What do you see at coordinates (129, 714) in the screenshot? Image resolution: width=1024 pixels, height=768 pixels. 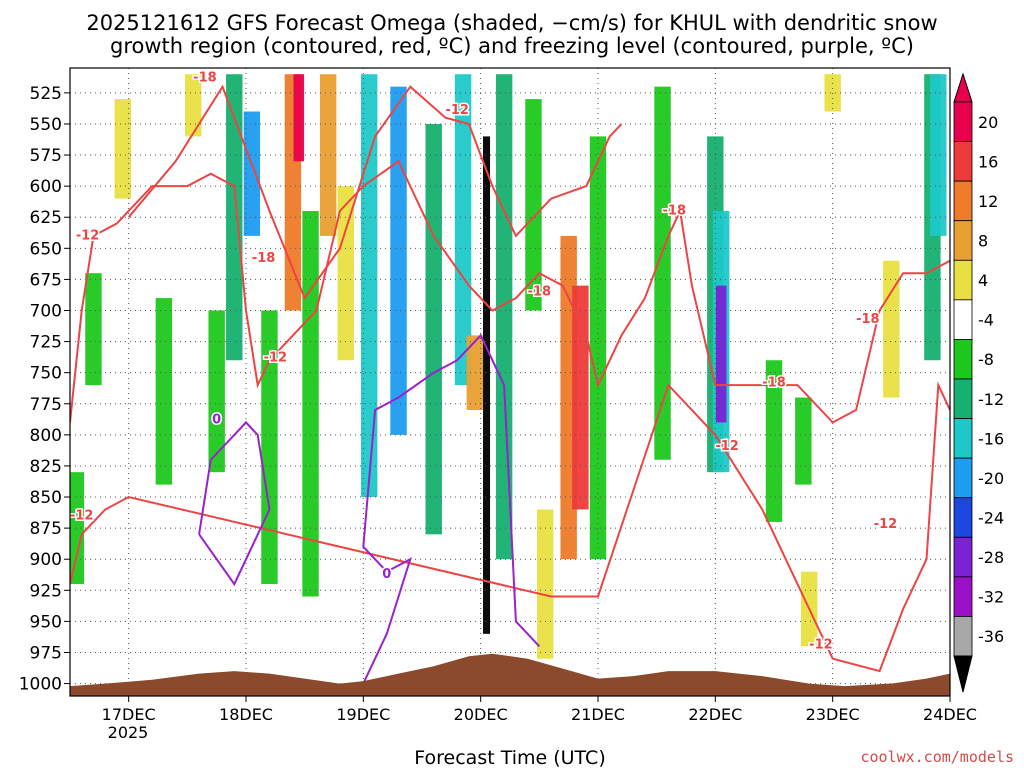 I see `x-tick-label-17DEC: 17DEC` at bounding box center [129, 714].